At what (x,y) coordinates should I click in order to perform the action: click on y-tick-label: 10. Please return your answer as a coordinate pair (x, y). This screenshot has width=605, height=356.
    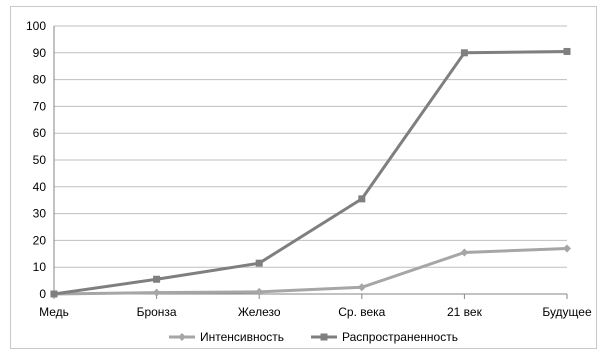
    Looking at the image, I should click on (40, 267).